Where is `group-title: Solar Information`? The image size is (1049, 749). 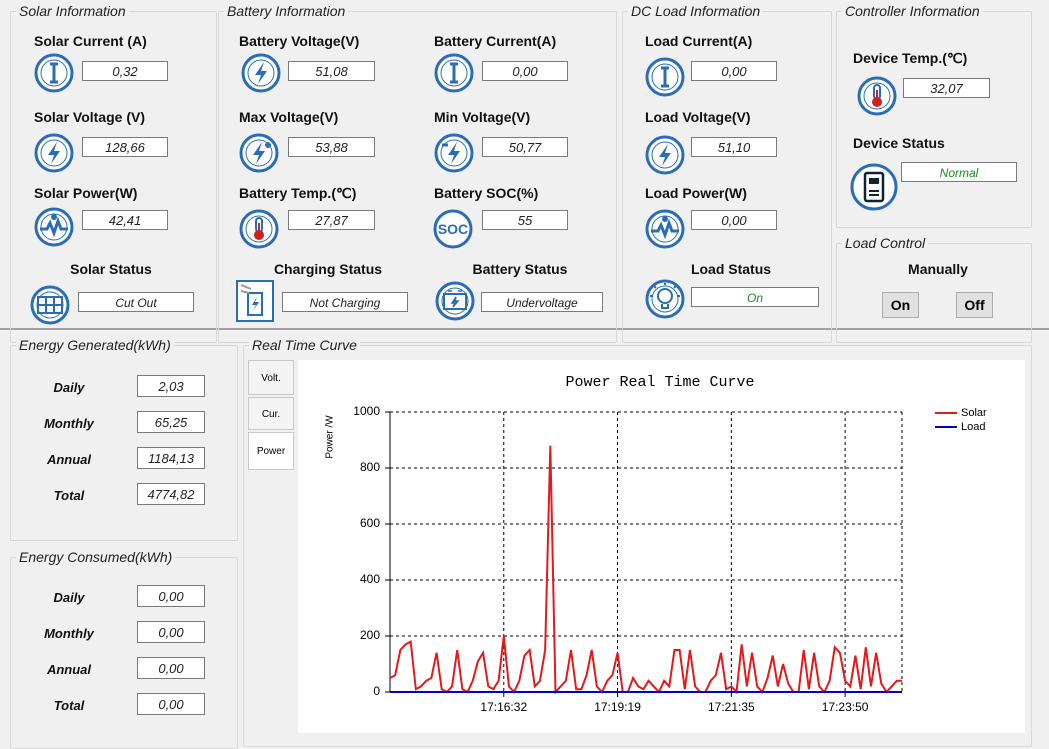 group-title: Solar Information is located at coordinates (72, 11).